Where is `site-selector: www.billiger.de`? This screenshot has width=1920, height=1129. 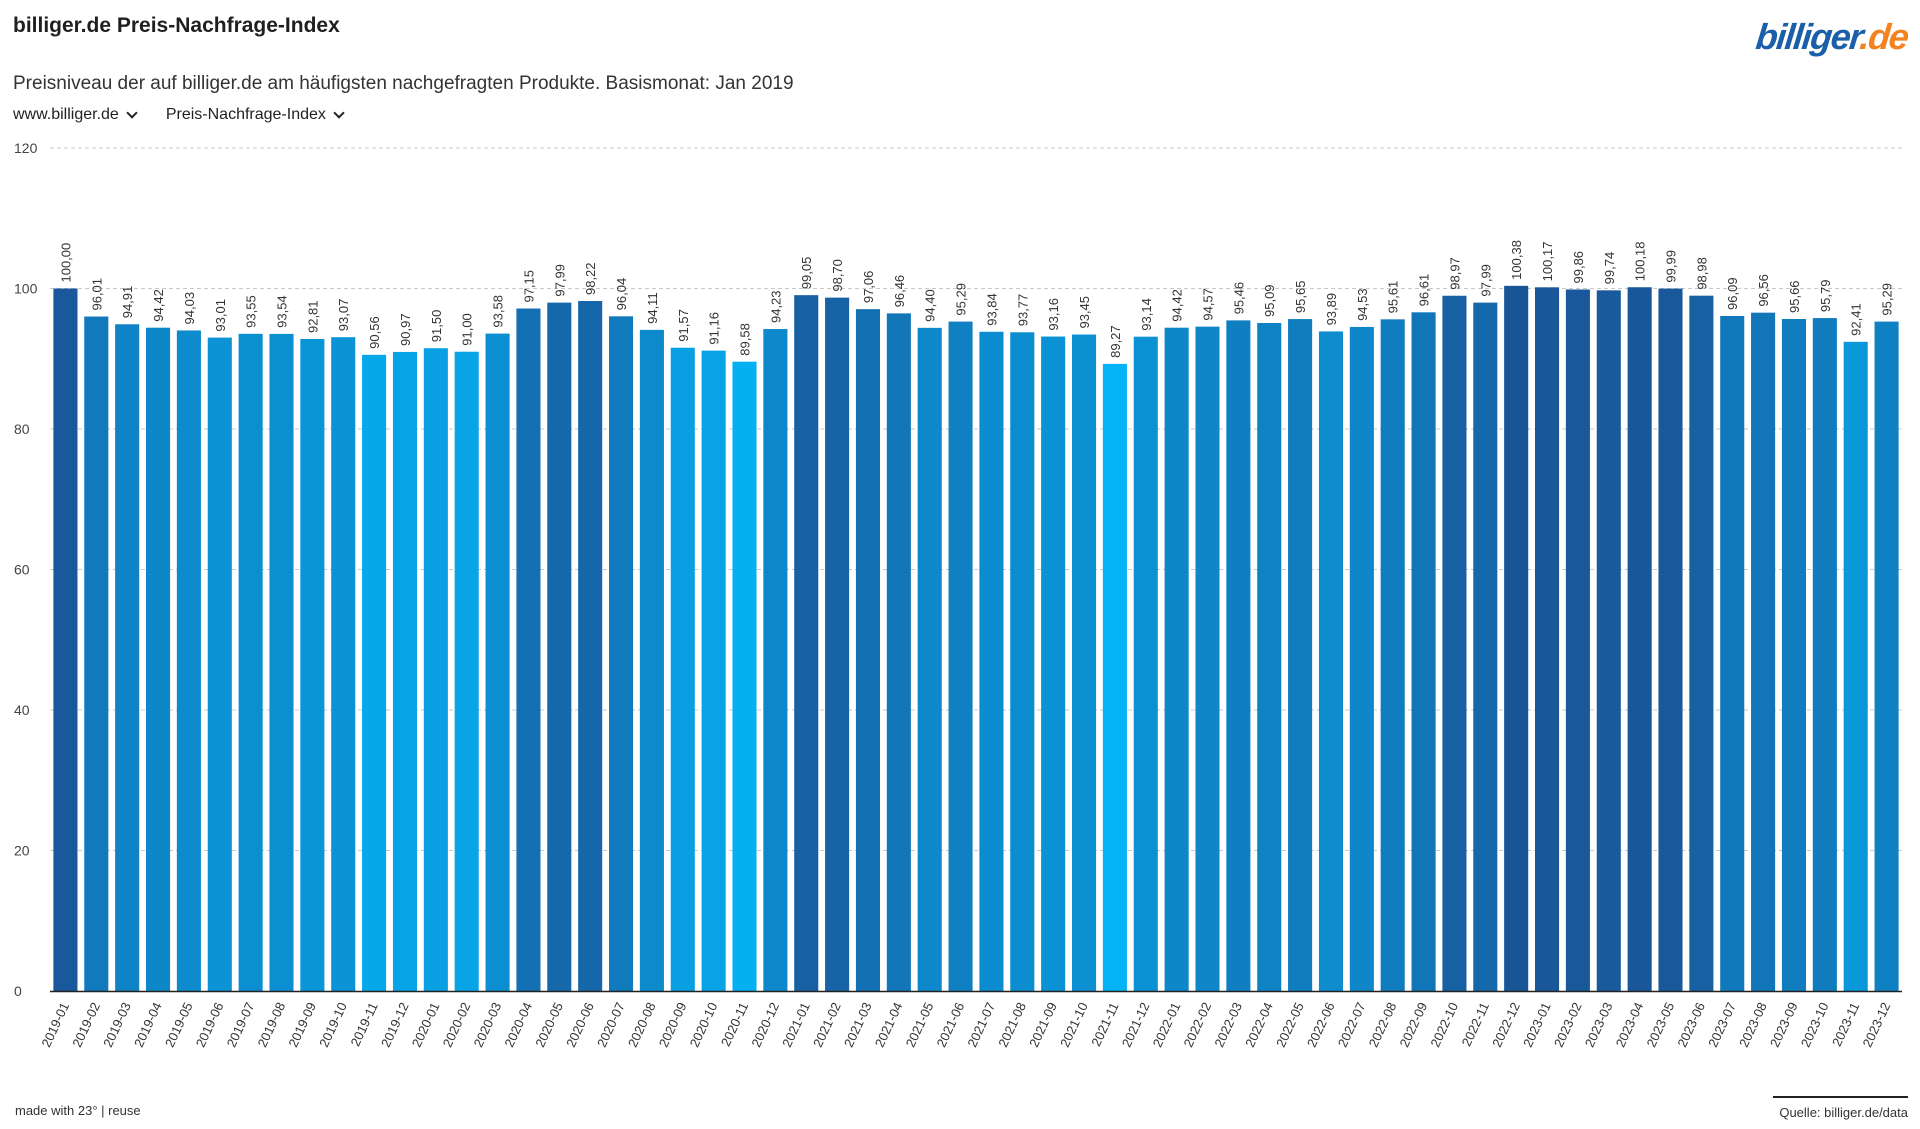 site-selector: www.billiger.de is located at coordinates (75, 115).